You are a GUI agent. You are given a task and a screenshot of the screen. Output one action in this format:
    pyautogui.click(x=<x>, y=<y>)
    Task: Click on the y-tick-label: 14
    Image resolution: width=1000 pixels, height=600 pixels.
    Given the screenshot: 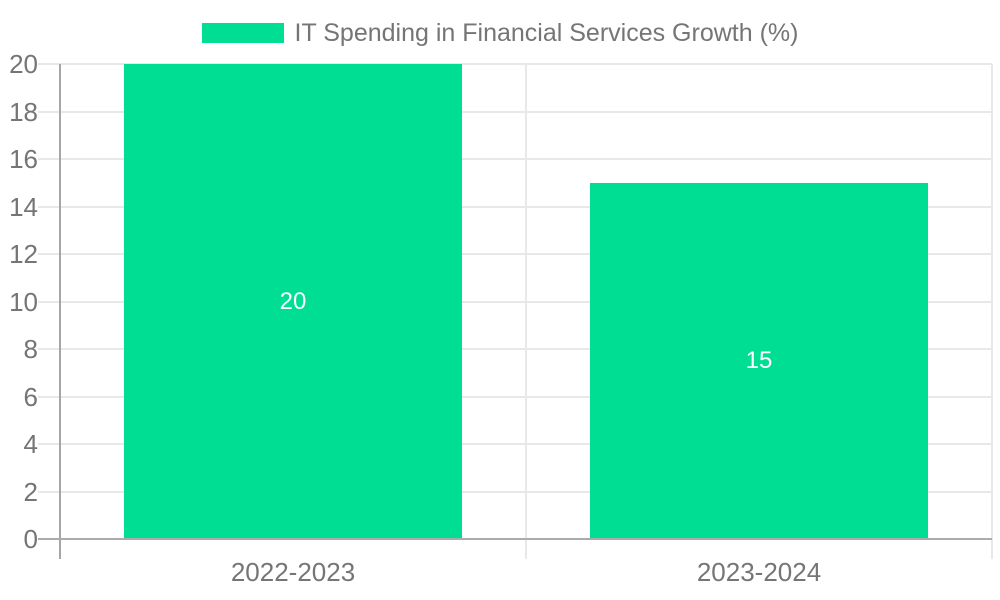 What is the action you would take?
    pyautogui.click(x=23, y=206)
    